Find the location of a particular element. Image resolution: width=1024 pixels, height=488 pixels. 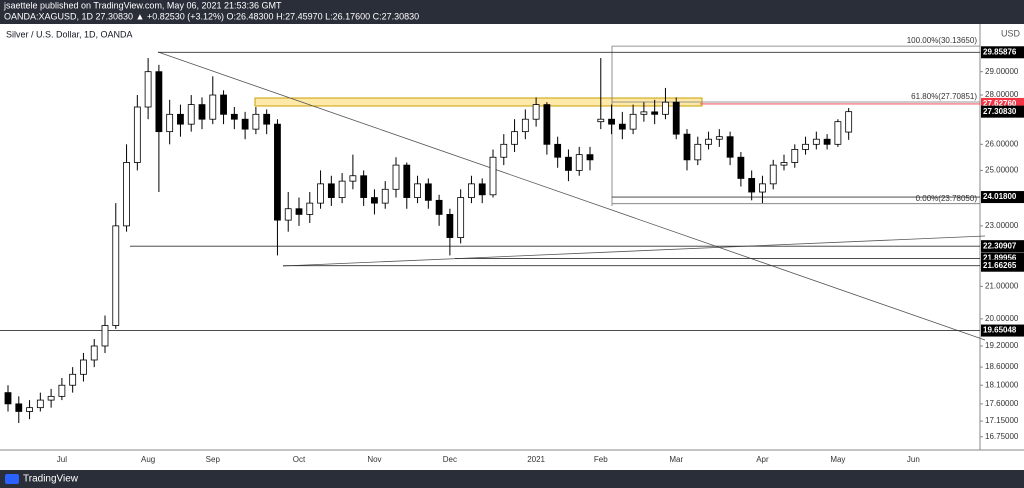

y-tick-label: 21.00000 is located at coordinates (1002, 285).